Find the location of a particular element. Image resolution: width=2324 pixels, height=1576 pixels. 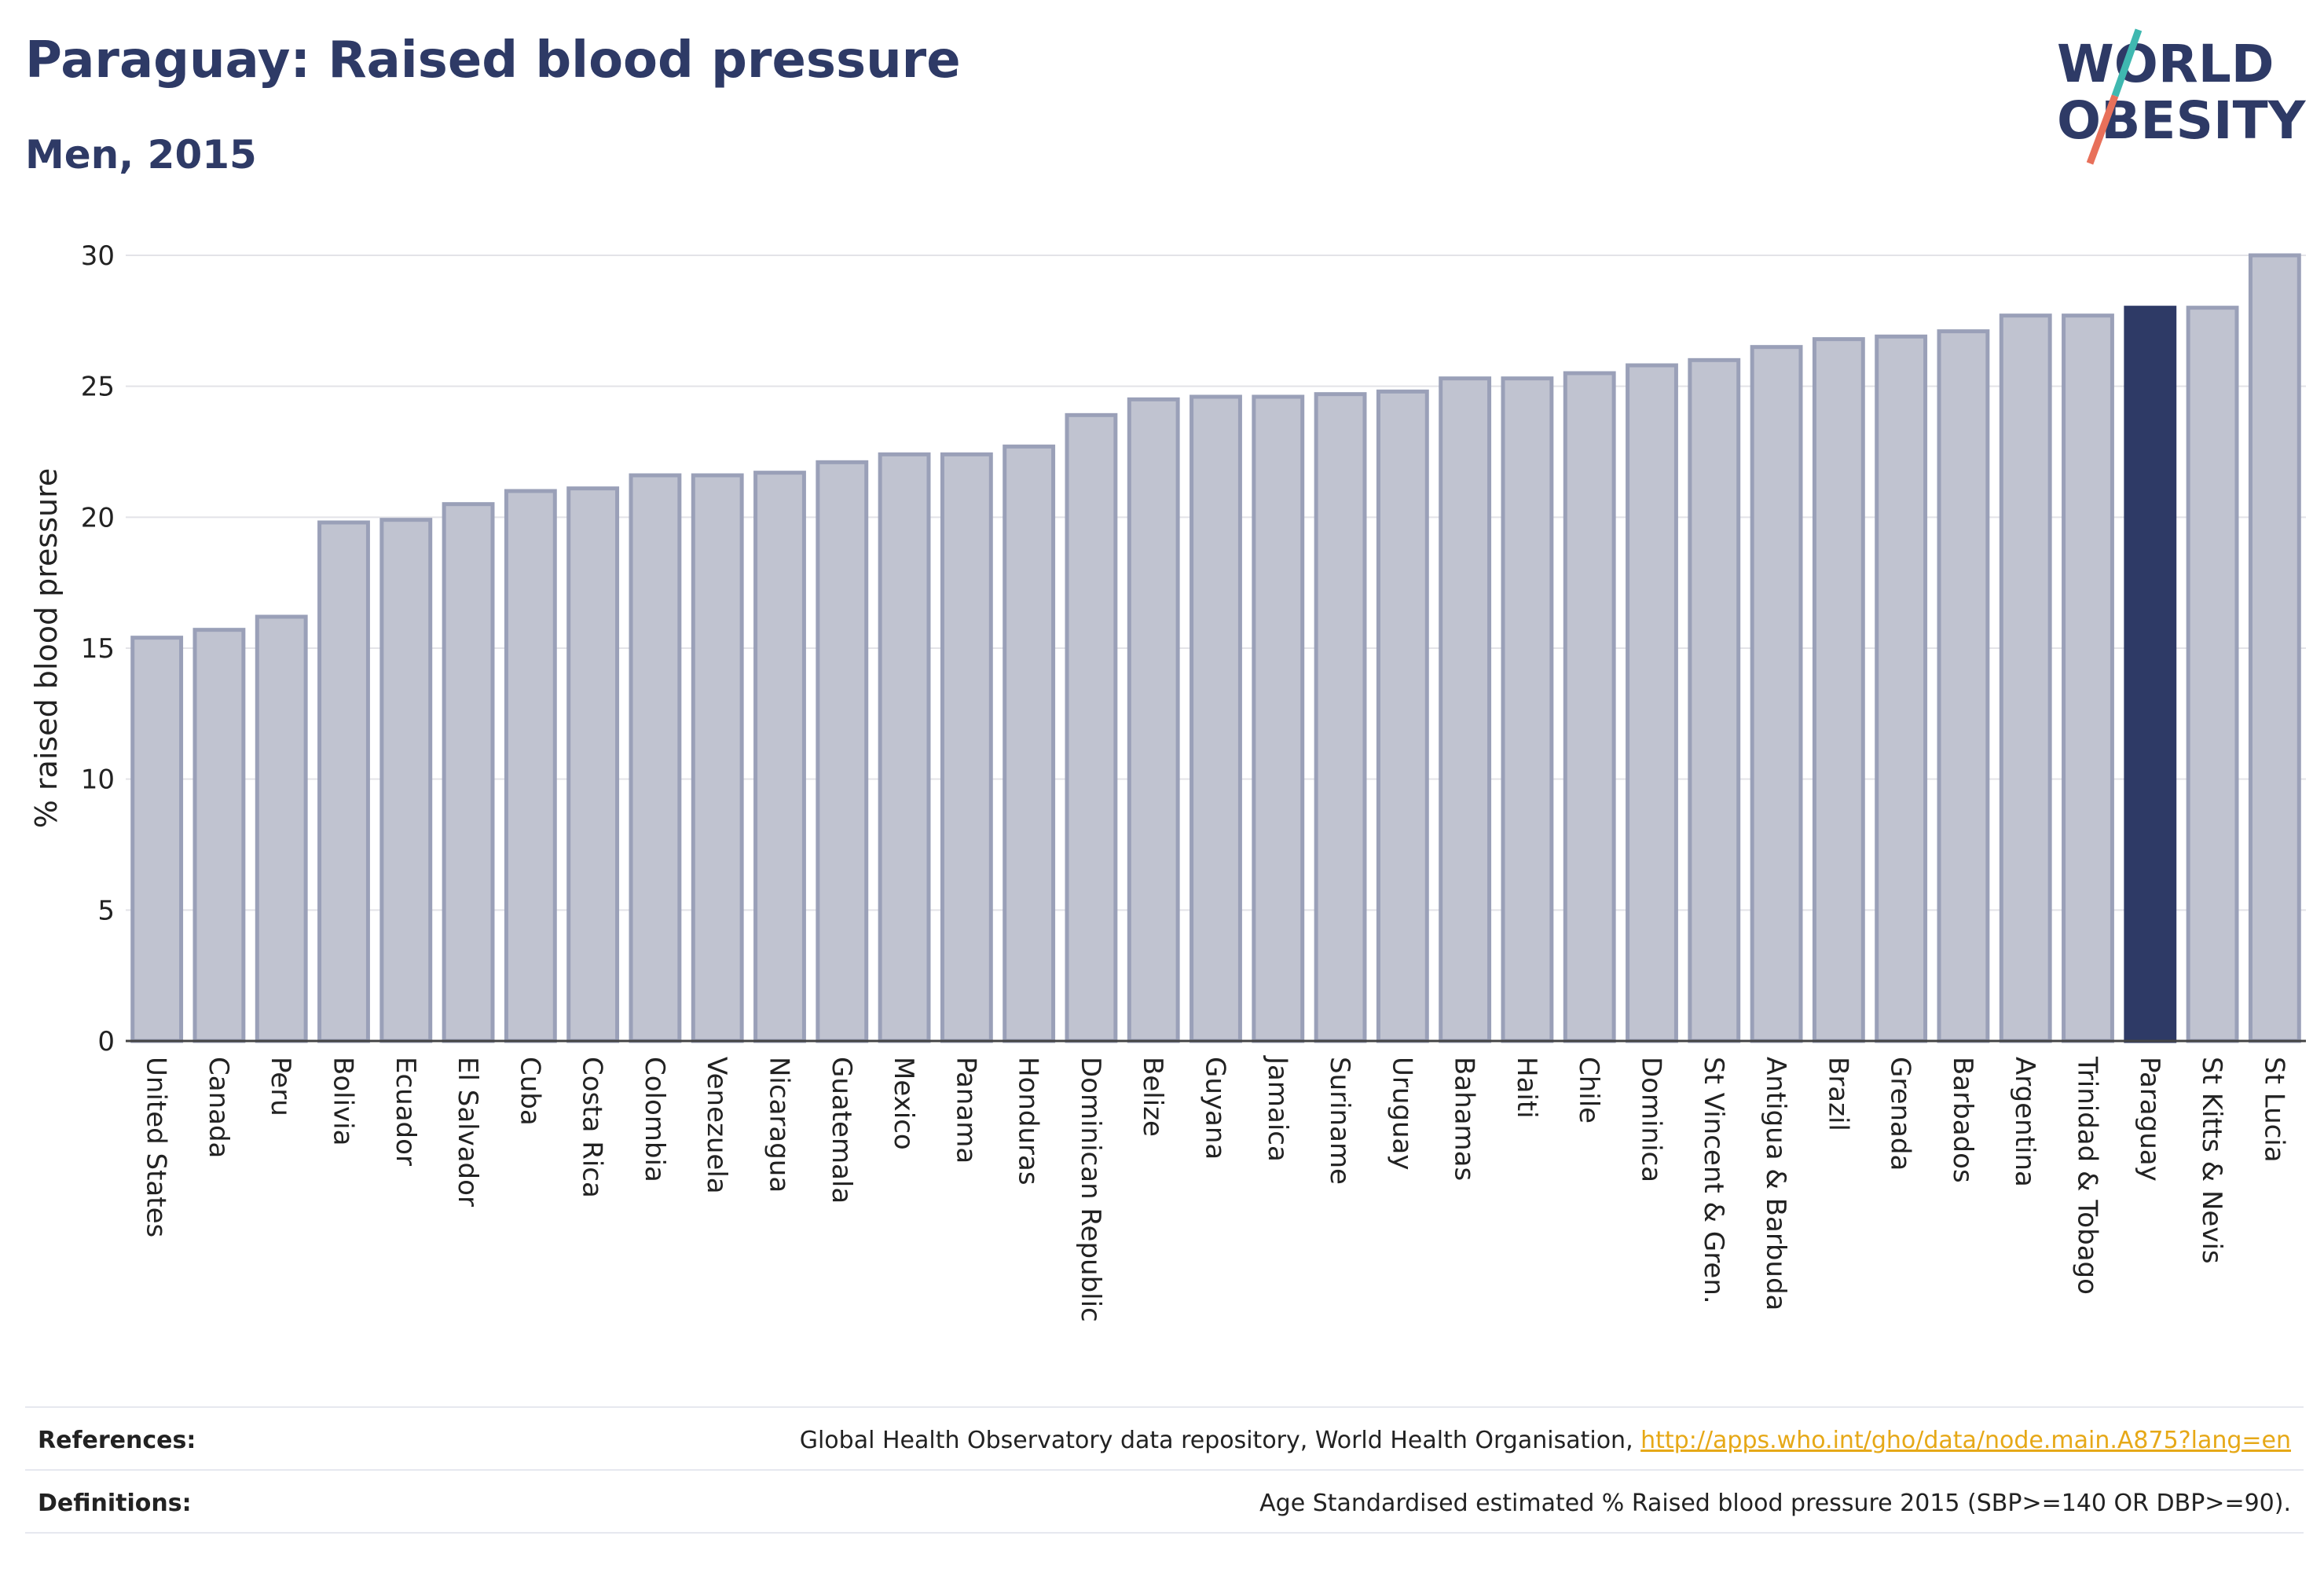

x-tick-label: Antigua & Barbuda is located at coordinates (1775, 1183).